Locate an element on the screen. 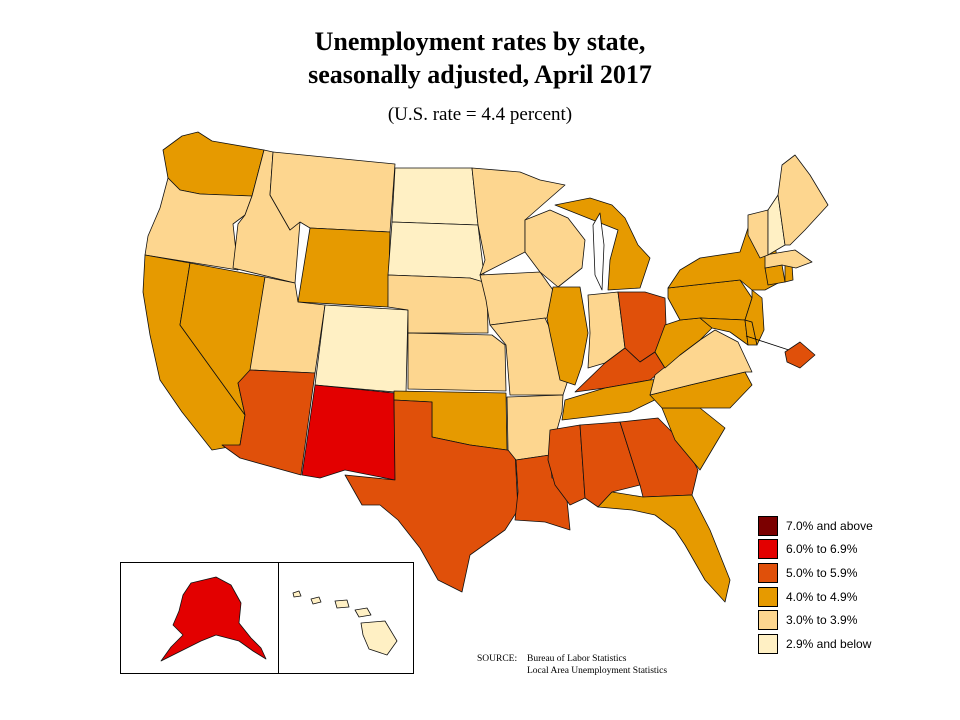 This screenshot has width=960, height=720. state-ct is located at coordinates (775, 275).